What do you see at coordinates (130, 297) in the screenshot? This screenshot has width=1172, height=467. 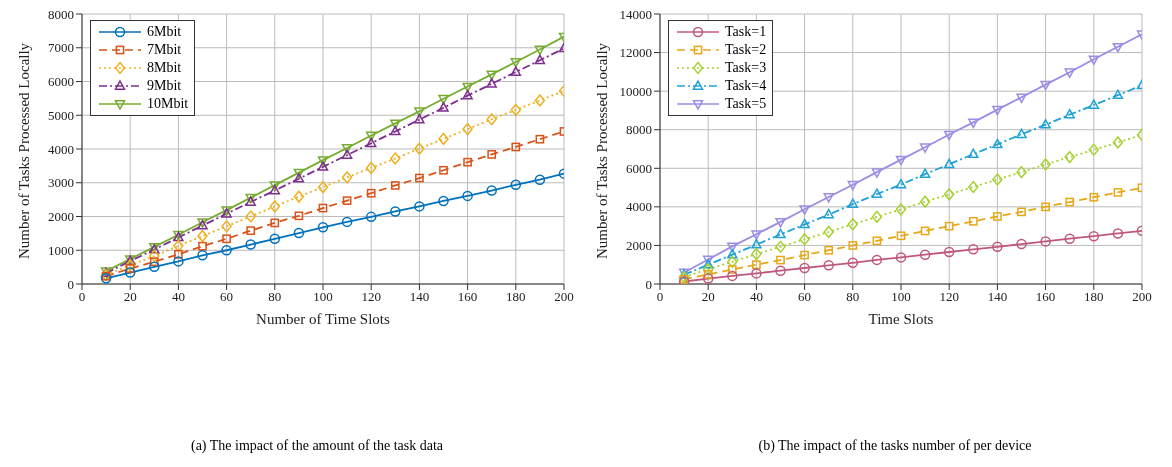 I see `x-tick-label: 20` at bounding box center [130, 297].